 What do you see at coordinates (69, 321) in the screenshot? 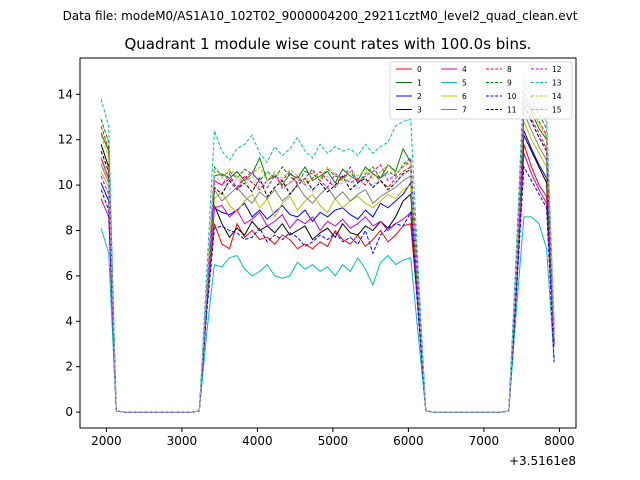
I see `y-tick-label: 4` at bounding box center [69, 321].